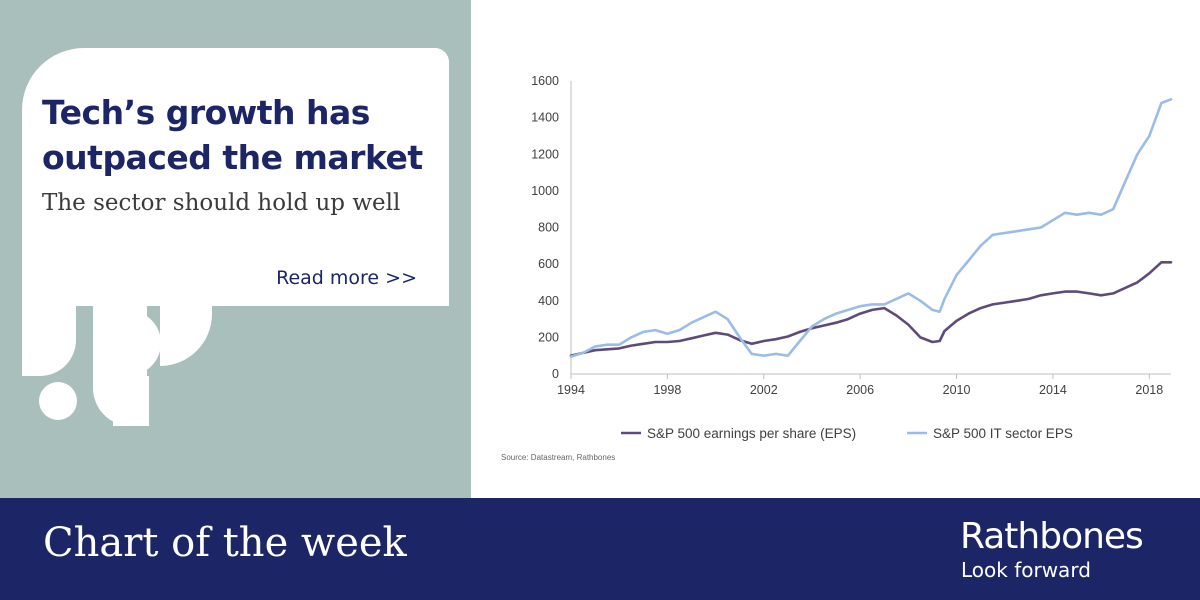  What do you see at coordinates (1149, 390) in the screenshot?
I see `x-tick-label: 2018` at bounding box center [1149, 390].